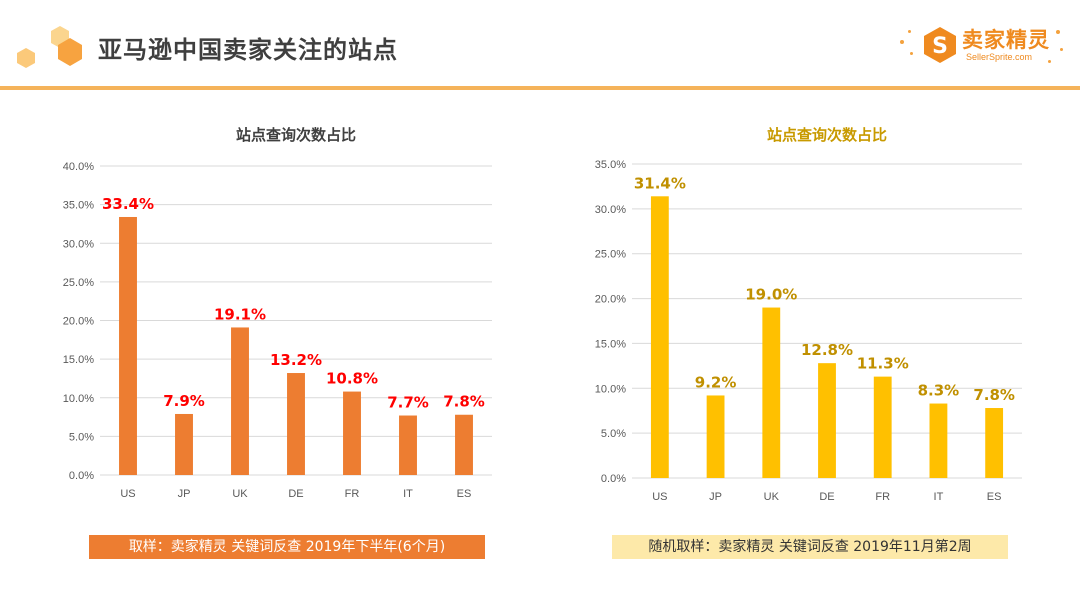 This screenshot has height=608, width=1080. What do you see at coordinates (240, 314) in the screenshot?
I see `data-label: 19.1%` at bounding box center [240, 314].